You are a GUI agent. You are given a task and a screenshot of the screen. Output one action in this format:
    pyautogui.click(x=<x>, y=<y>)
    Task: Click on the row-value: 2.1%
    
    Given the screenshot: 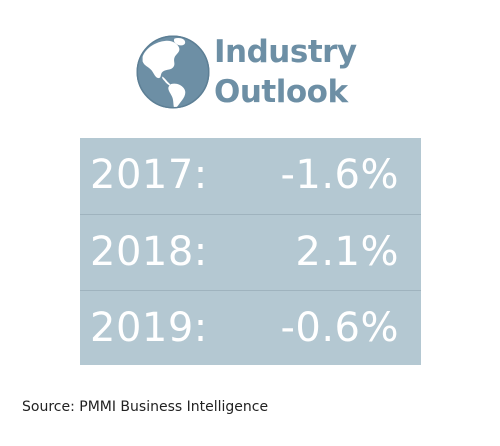 What is the action you would take?
    pyautogui.click(x=347, y=252)
    